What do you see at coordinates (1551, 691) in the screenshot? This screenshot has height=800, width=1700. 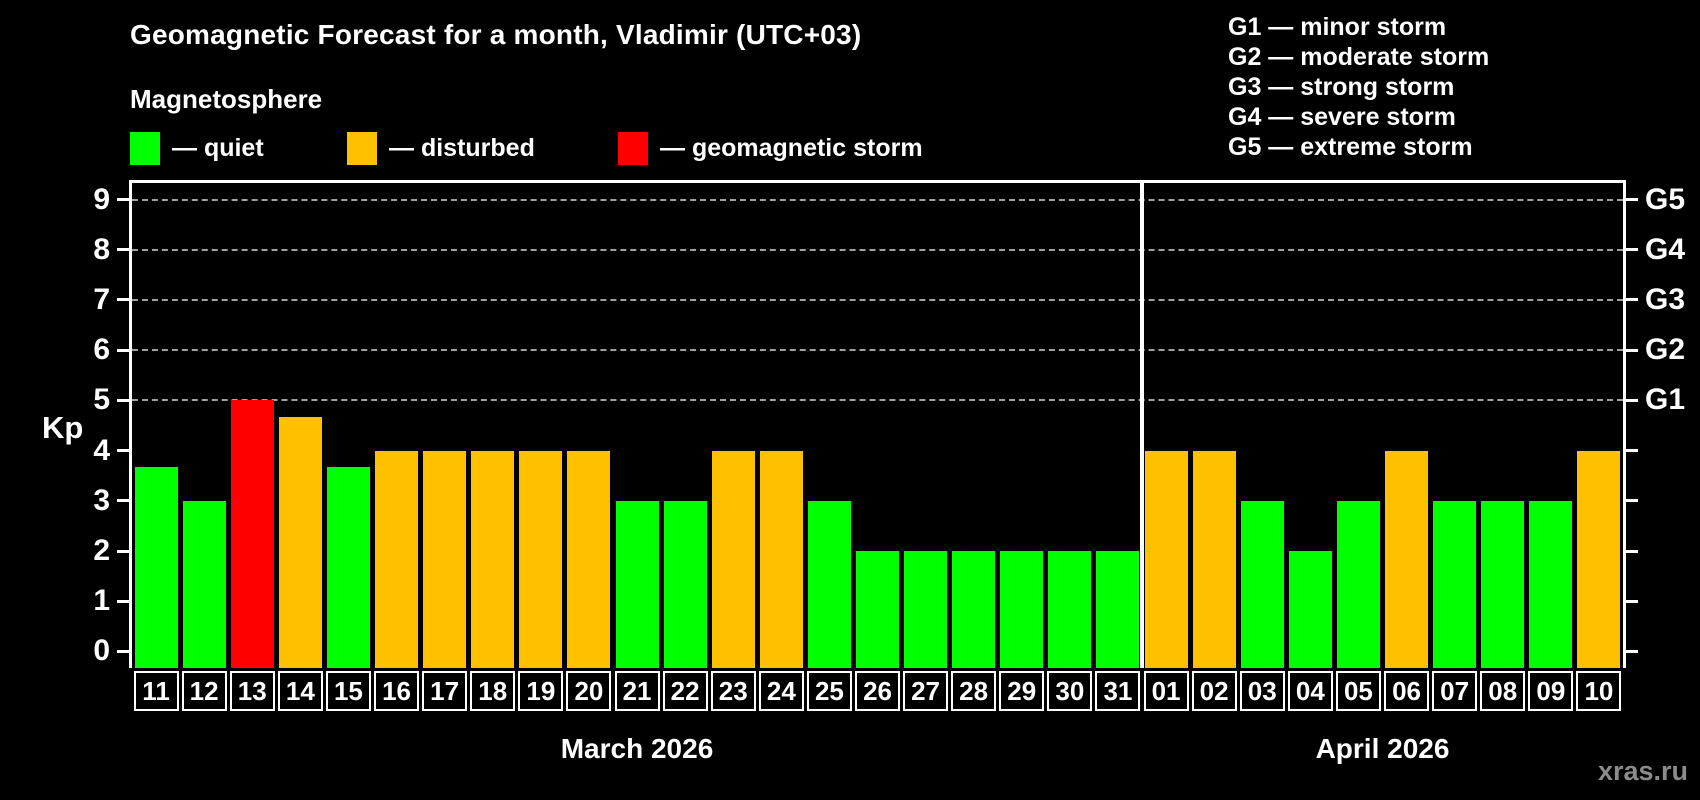 I see `day-label-box: 09` at bounding box center [1551, 691].